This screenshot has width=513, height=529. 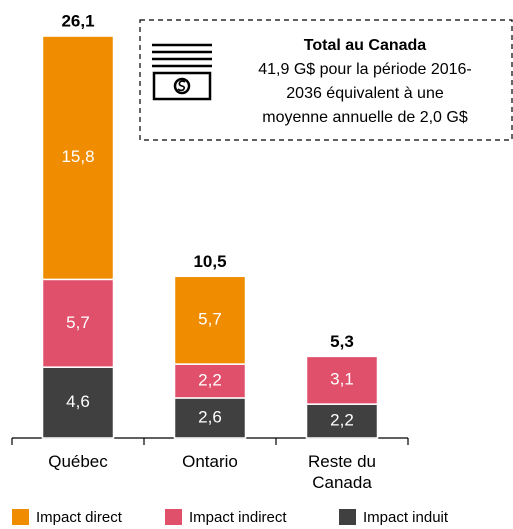 I want to click on value-label: 15,8, so click(x=77, y=156).